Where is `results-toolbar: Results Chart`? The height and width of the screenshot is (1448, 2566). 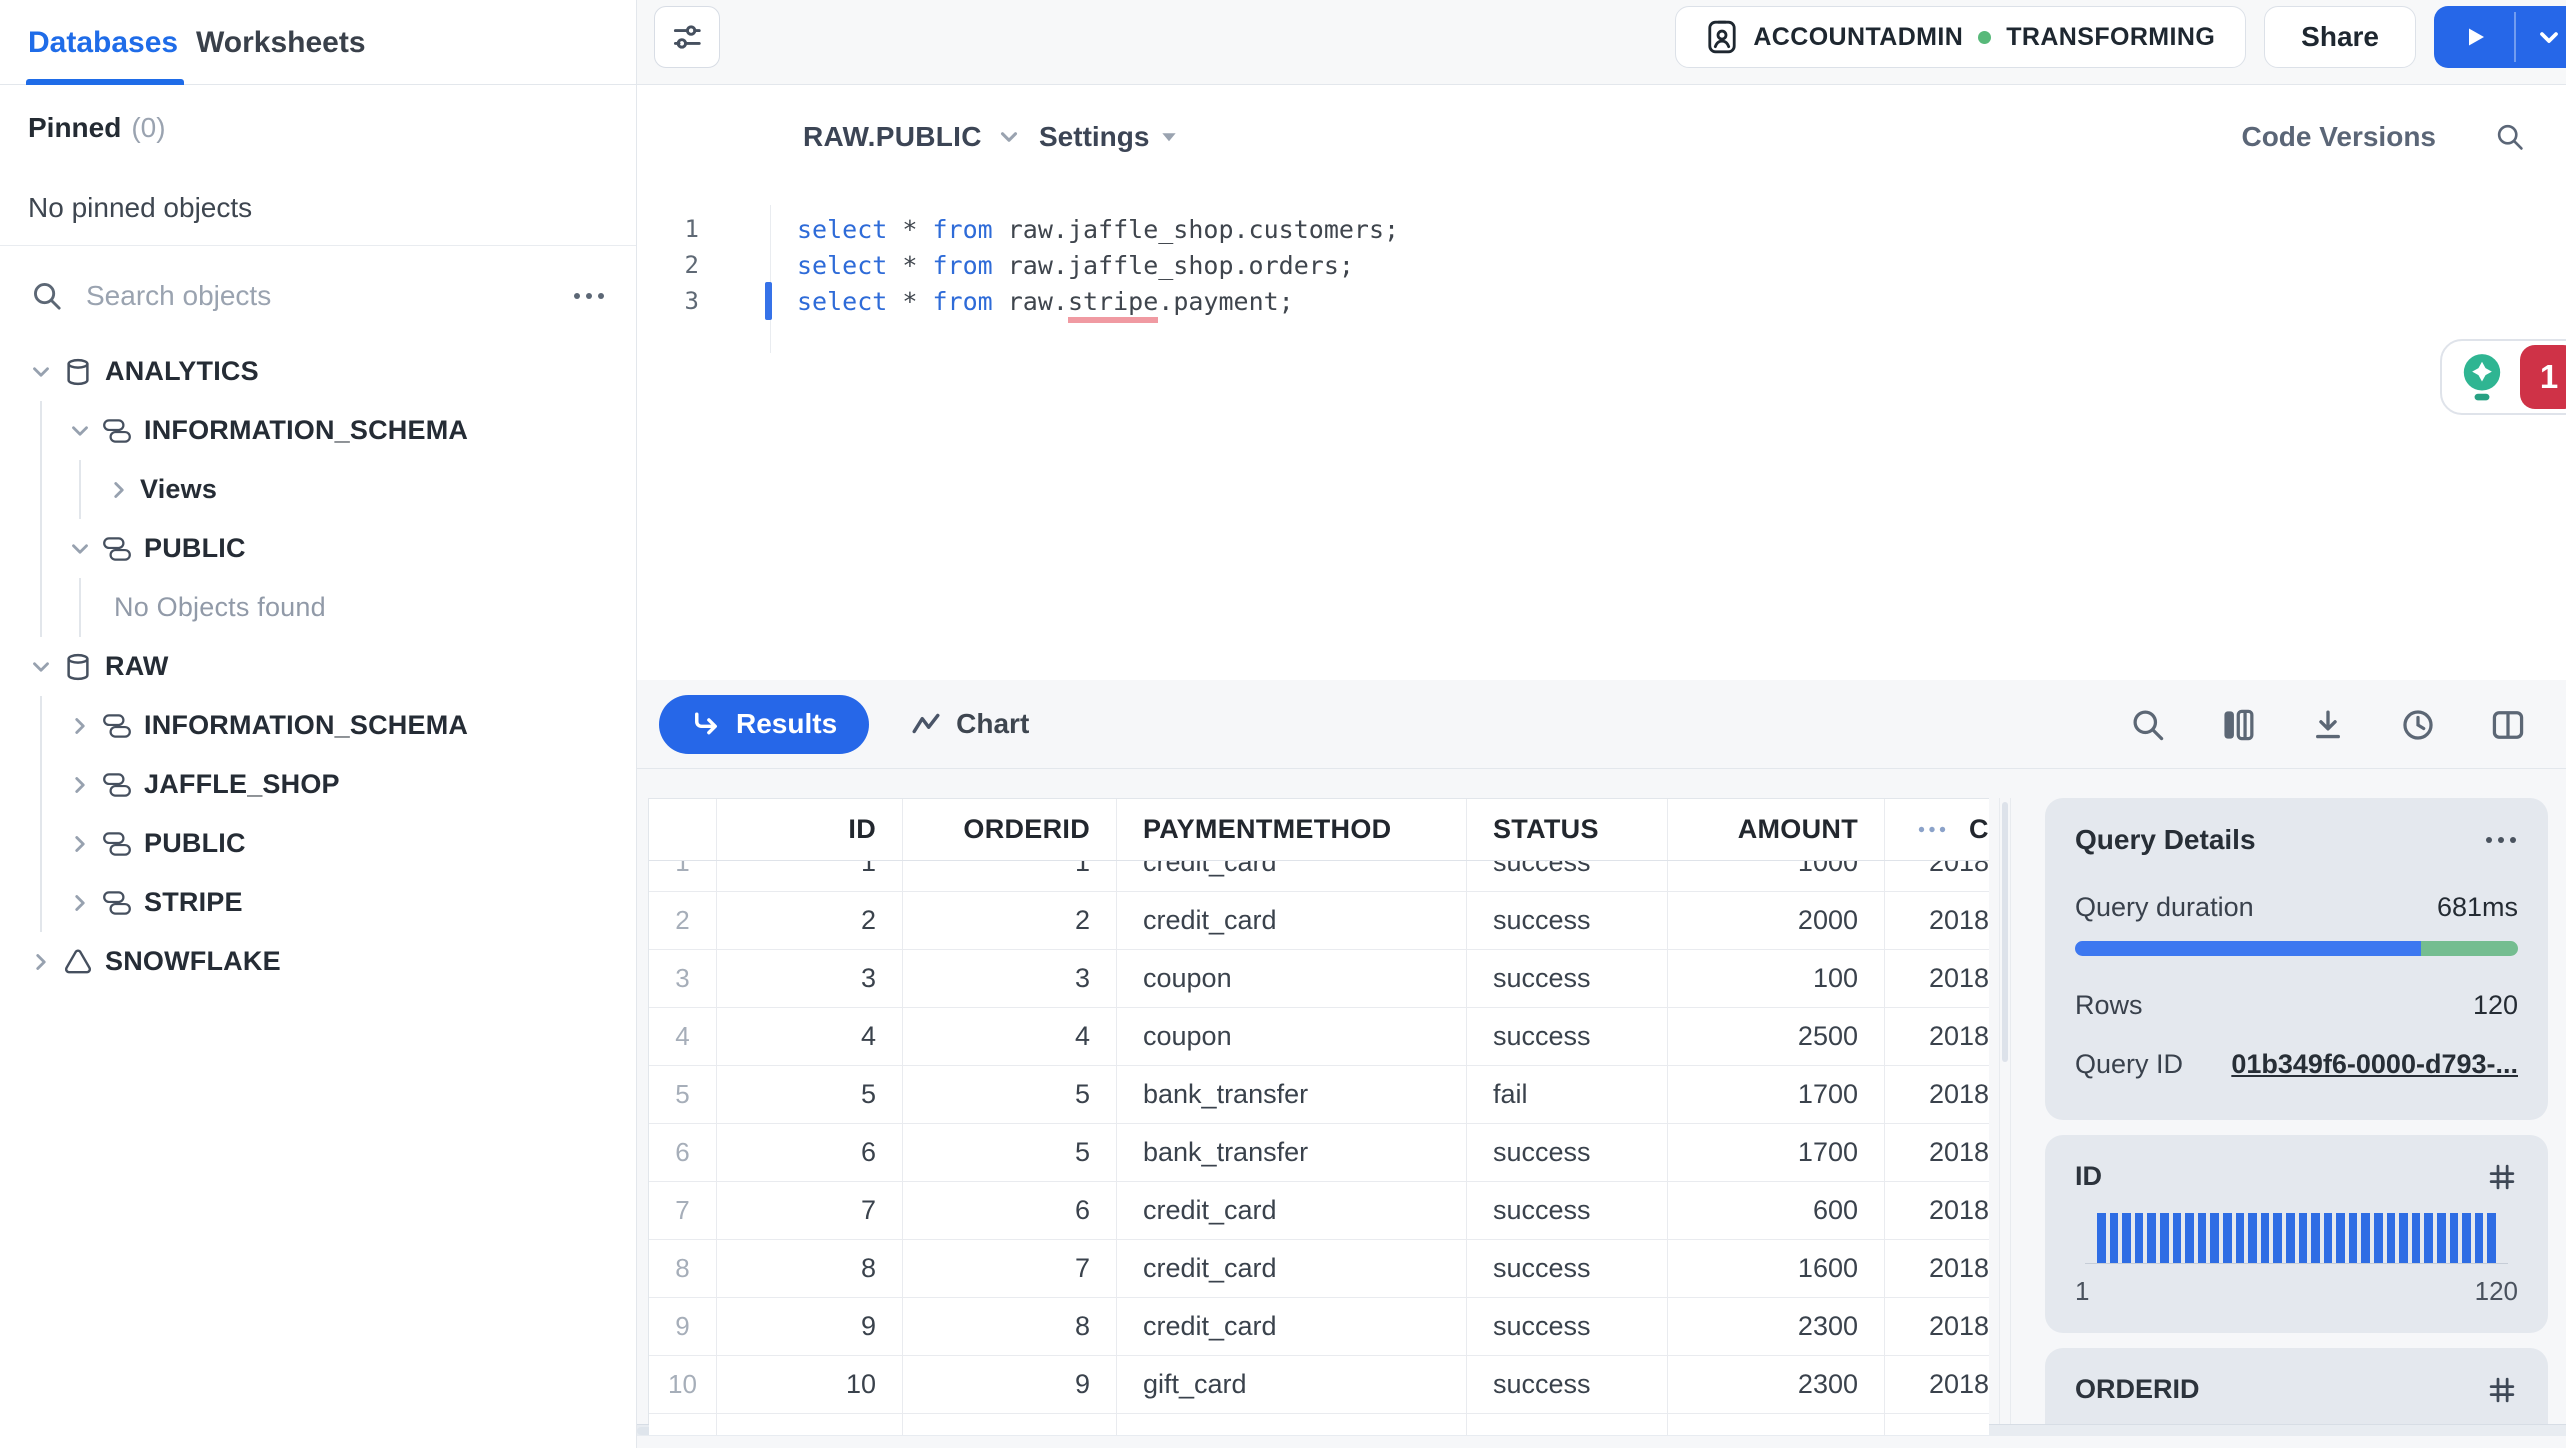
results-toolbar: Results Chart is located at coordinates (1601, 724).